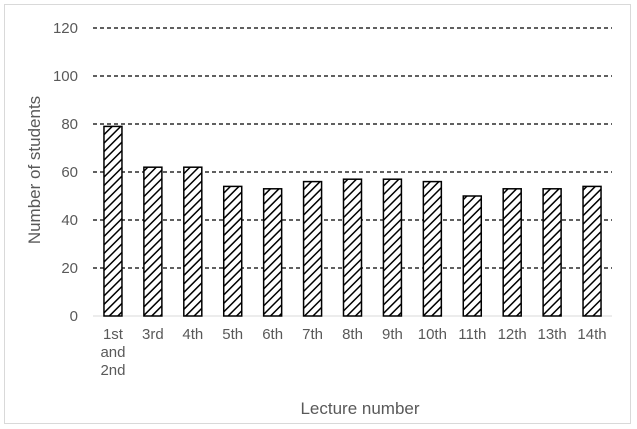  What do you see at coordinates (512, 334) in the screenshot?
I see `x-tick-label-11: 12th` at bounding box center [512, 334].